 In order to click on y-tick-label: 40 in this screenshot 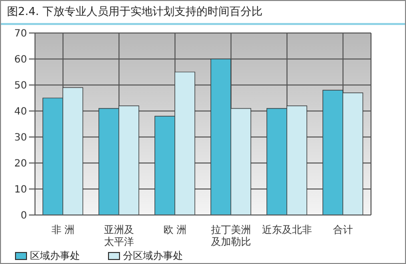, I will do `click(20, 112)`.